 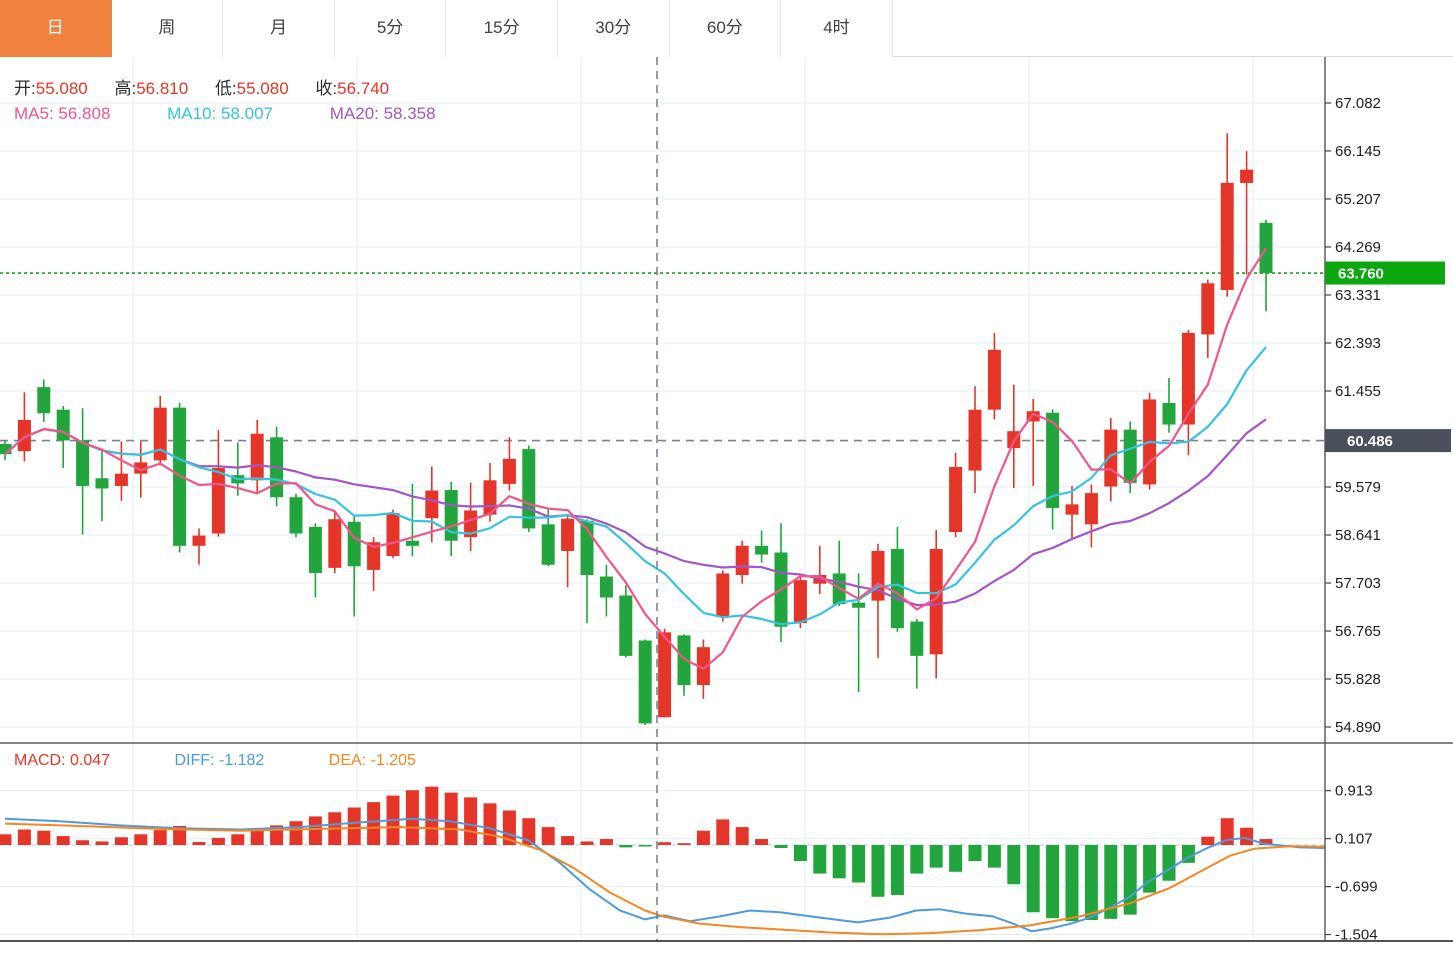 What do you see at coordinates (225, 88) in the screenshot?
I see `low-label: 低:` at bounding box center [225, 88].